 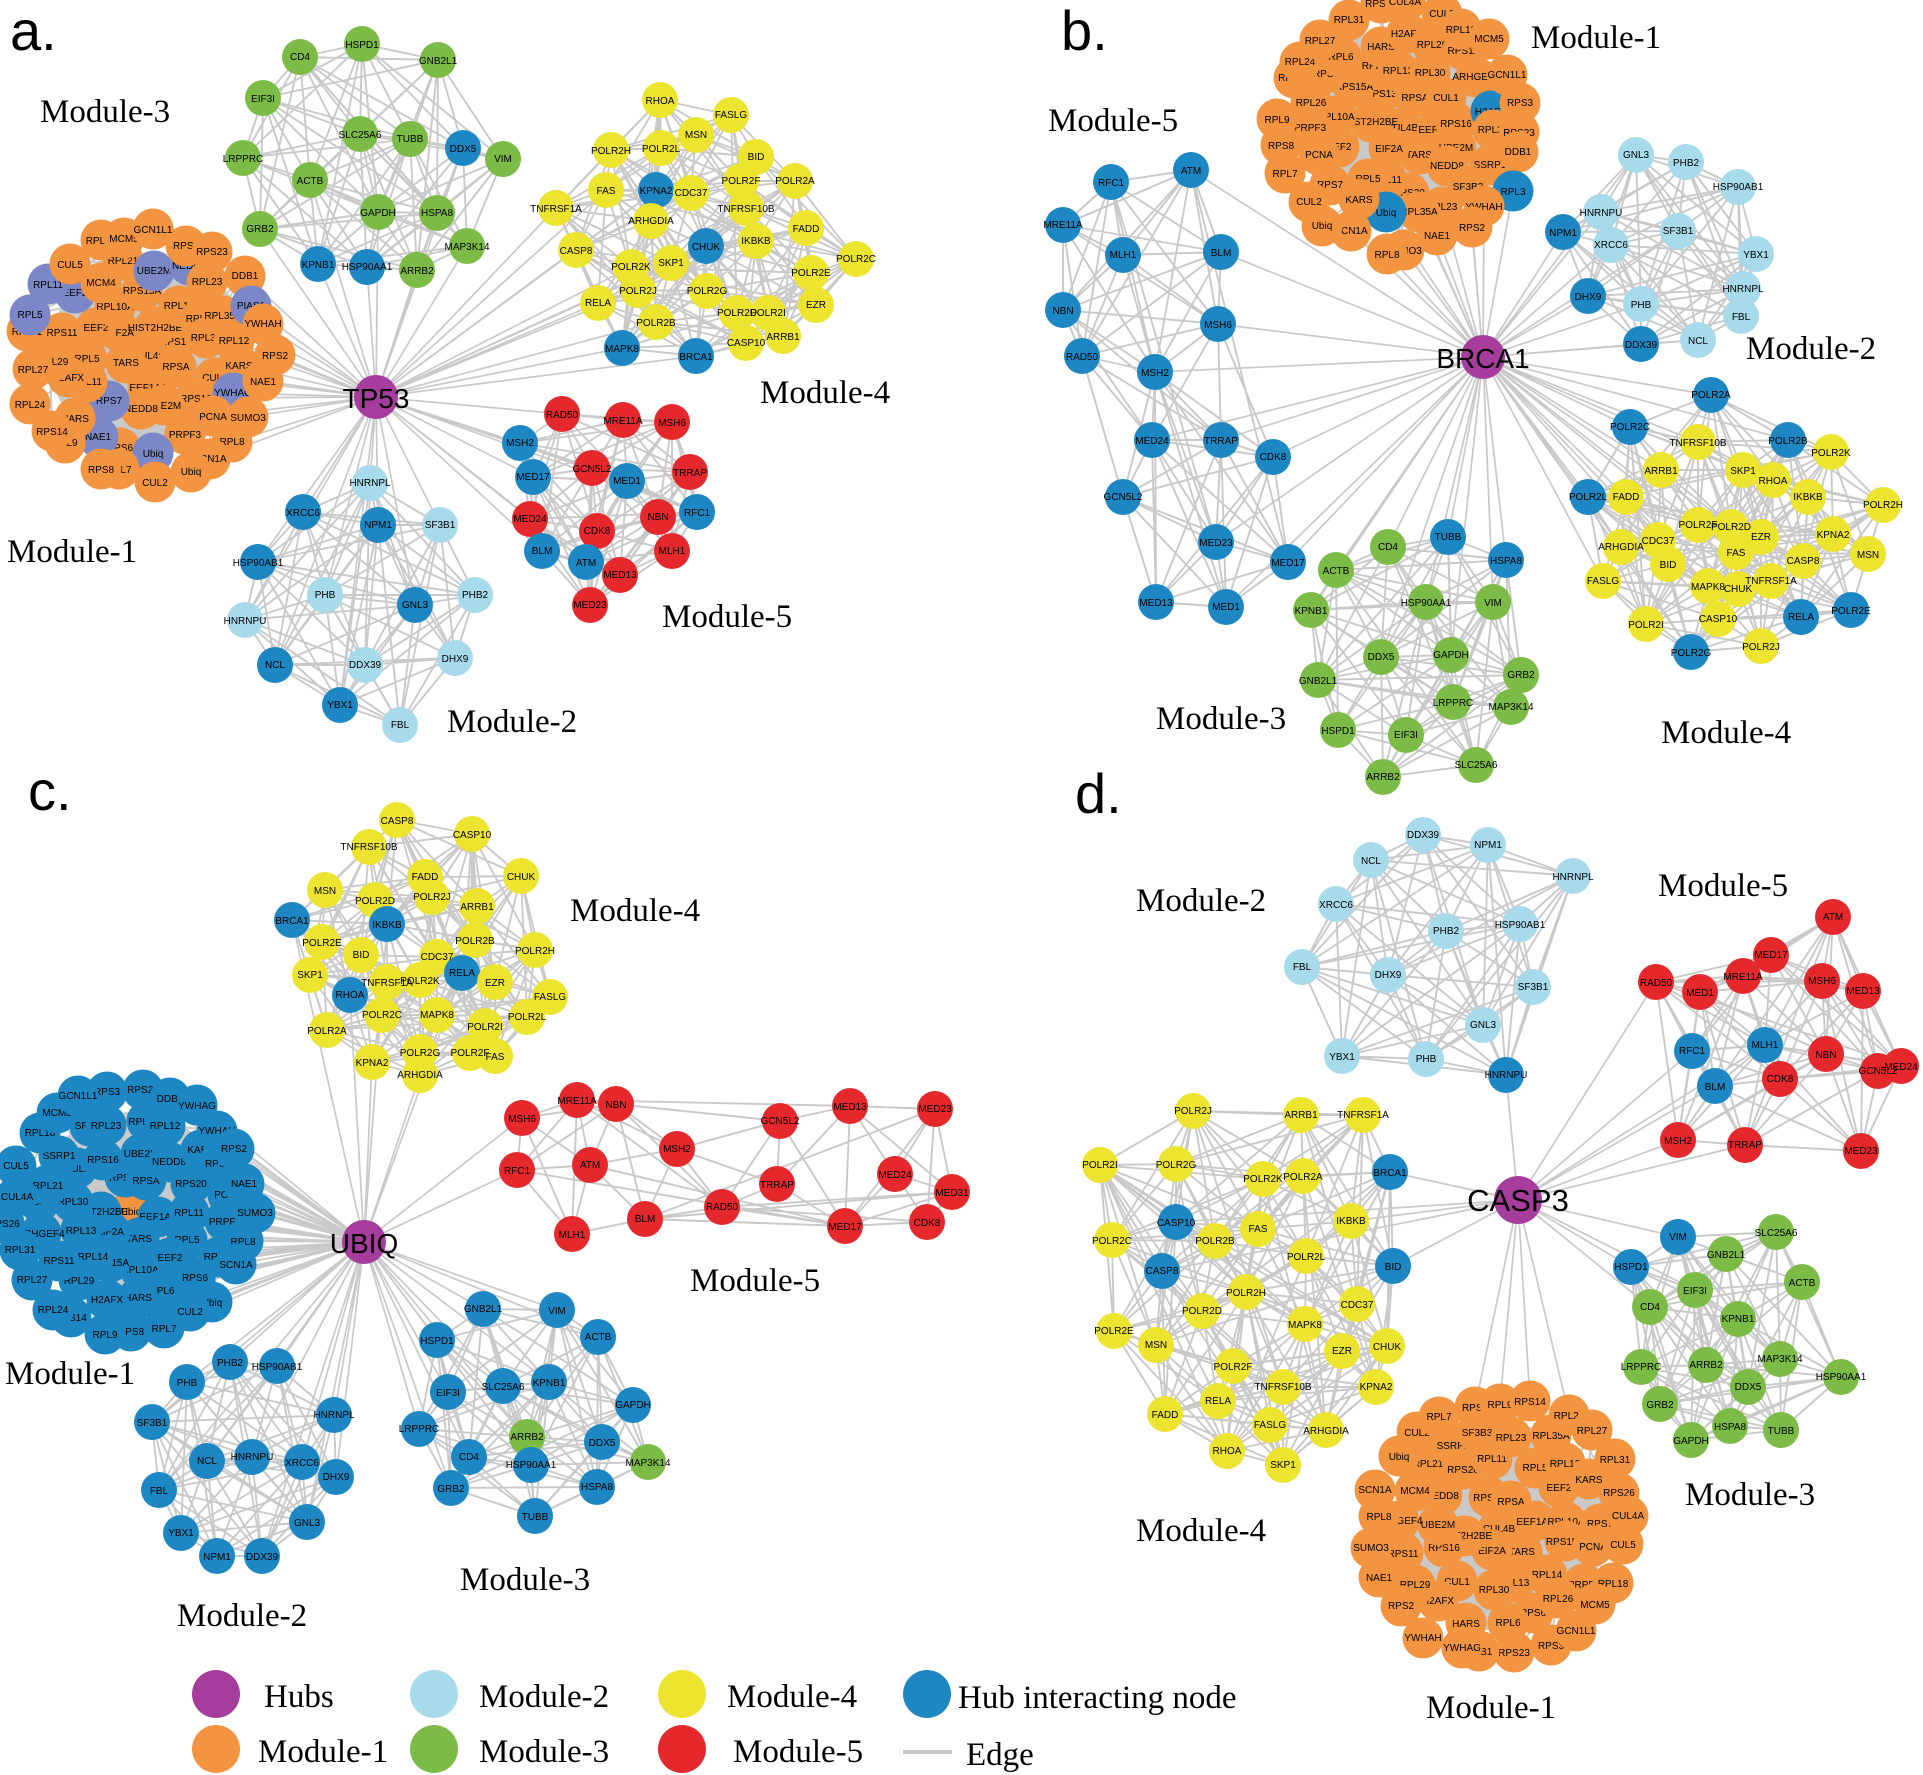 What do you see at coordinates (17, 1197) in the screenshot?
I see `svg-text: CUL4A` at bounding box center [17, 1197].